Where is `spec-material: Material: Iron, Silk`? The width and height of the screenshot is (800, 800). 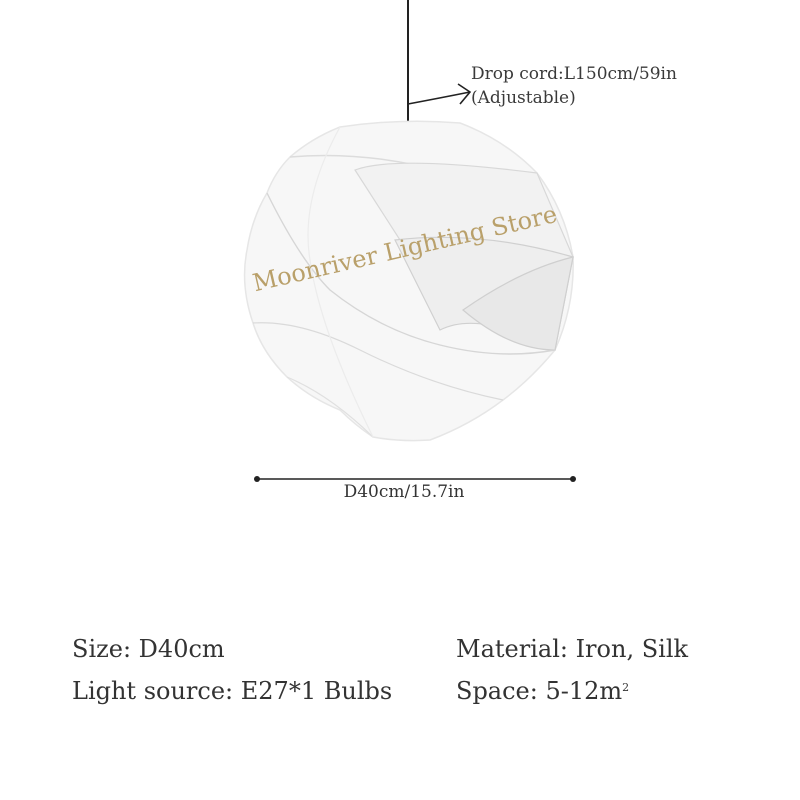
spec-material: Material: Iron, Silk is located at coordinates (572, 649).